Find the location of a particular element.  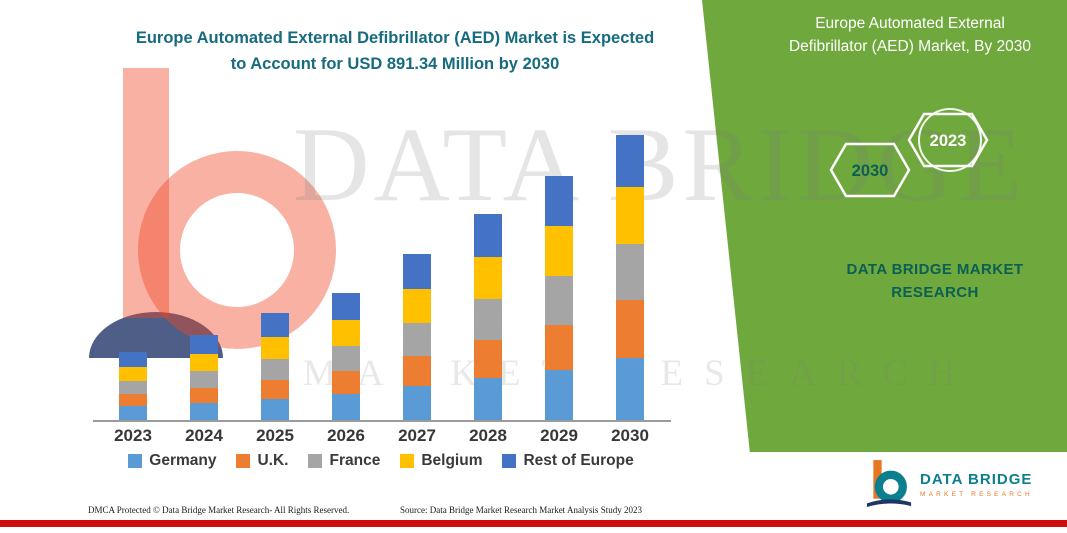

legend-item-france: France is located at coordinates (344, 461).